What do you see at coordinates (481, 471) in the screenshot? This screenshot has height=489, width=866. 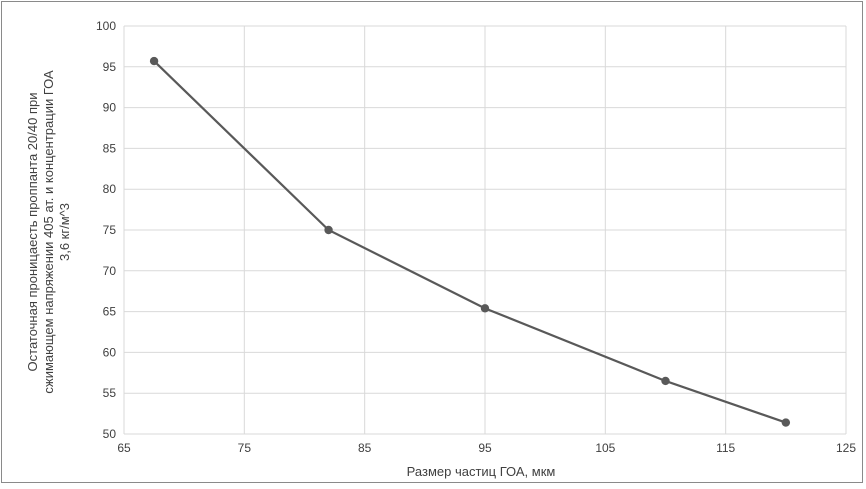 I see `x-axis-label: Размер частиц ГОА, мкм` at bounding box center [481, 471].